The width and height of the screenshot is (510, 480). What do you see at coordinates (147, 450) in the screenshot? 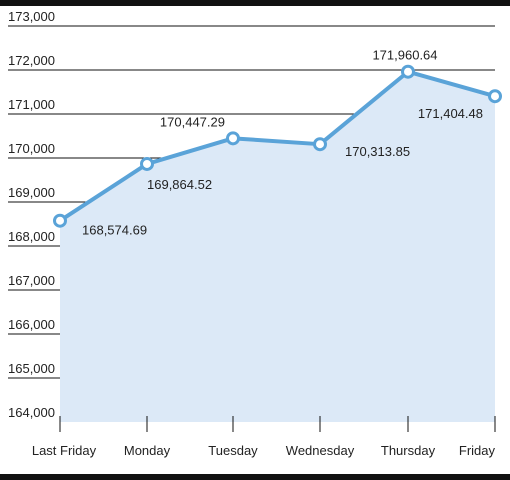
I see `x-tick-label: Monday` at bounding box center [147, 450].